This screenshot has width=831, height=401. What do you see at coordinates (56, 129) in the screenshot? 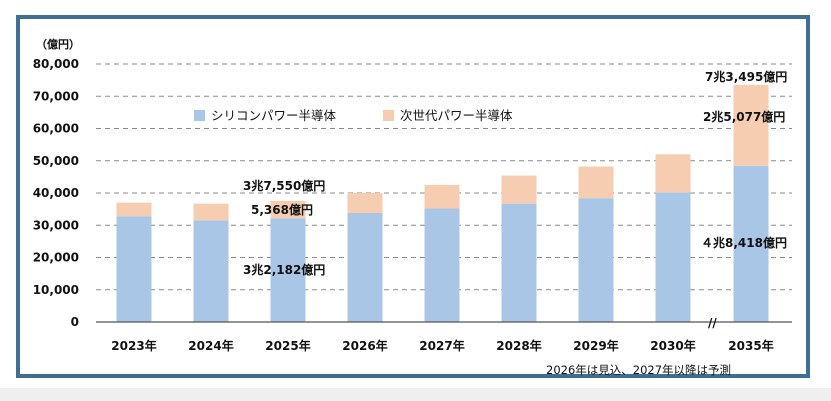
I see `y-tick-label: 60,000` at bounding box center [56, 129].